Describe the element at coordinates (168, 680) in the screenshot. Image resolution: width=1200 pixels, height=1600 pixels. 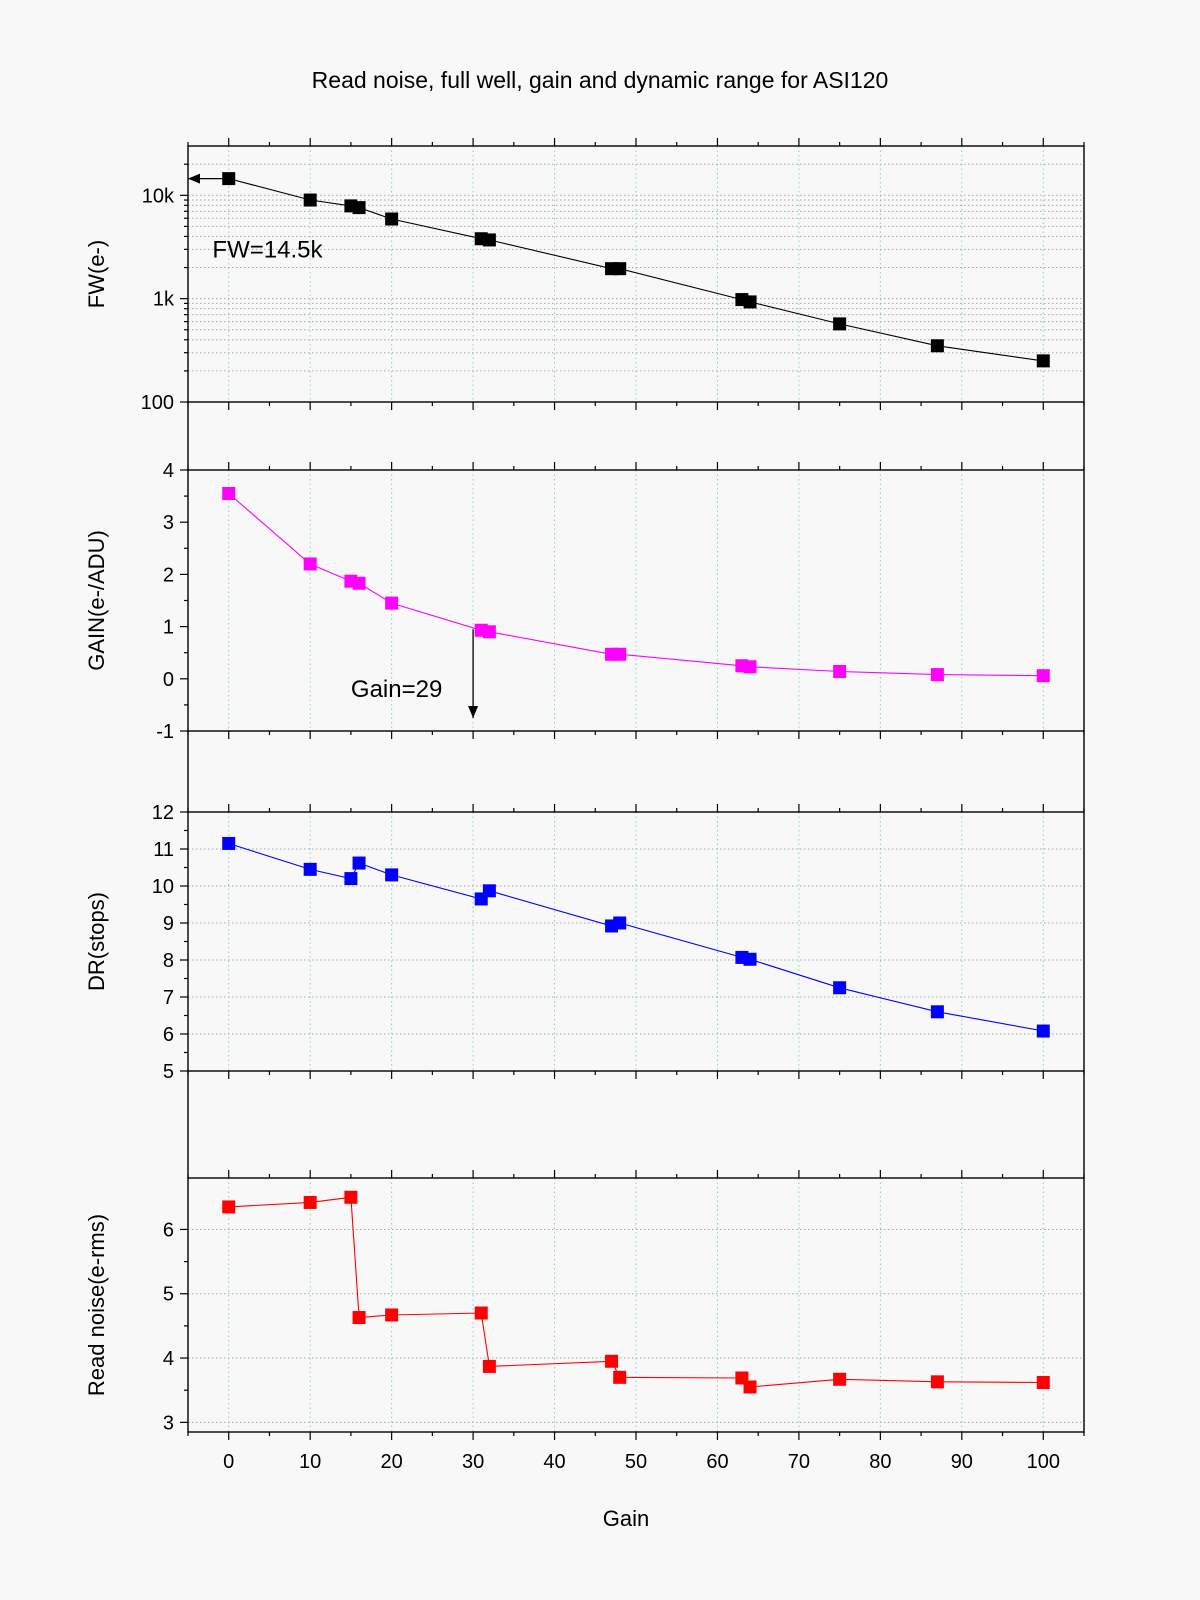
I see `y-tick-label: 0` at that location.